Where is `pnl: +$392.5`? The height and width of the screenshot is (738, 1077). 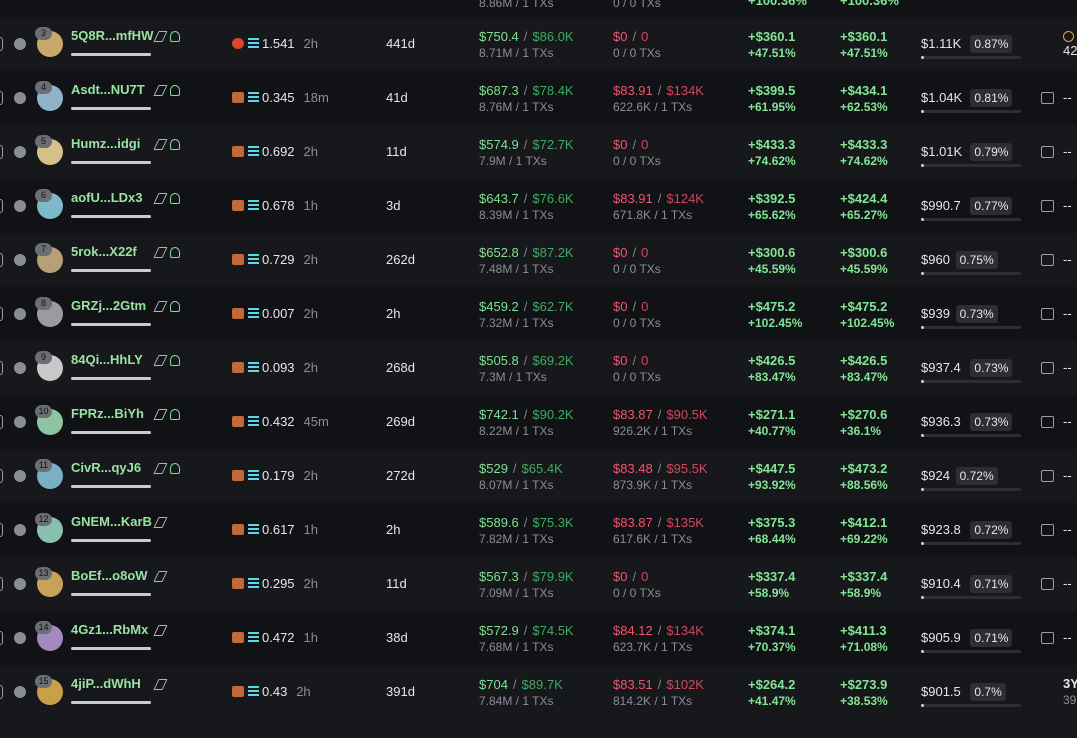 pnl: +$392.5 is located at coordinates (772, 198).